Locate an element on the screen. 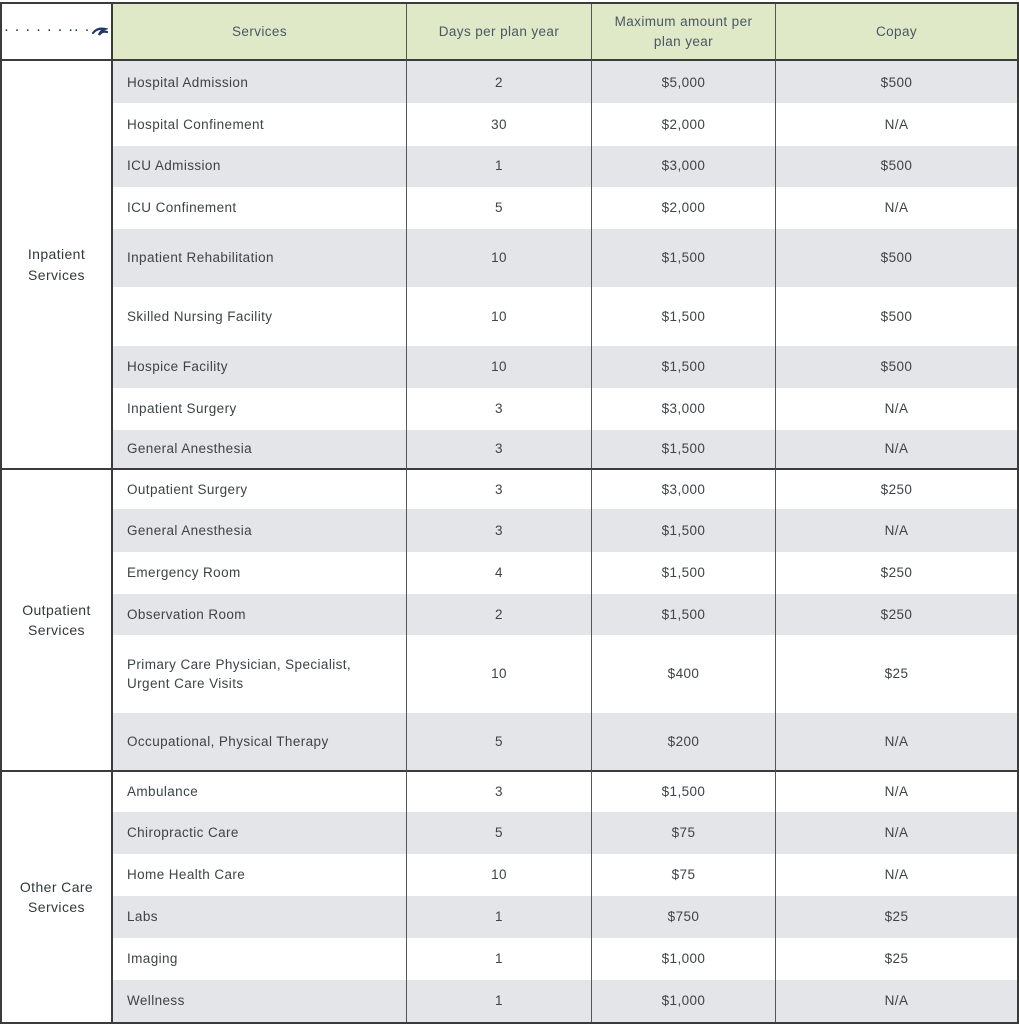 The height and width of the screenshot is (1026, 1019). max-amount-cell: $750 is located at coordinates (684, 917).